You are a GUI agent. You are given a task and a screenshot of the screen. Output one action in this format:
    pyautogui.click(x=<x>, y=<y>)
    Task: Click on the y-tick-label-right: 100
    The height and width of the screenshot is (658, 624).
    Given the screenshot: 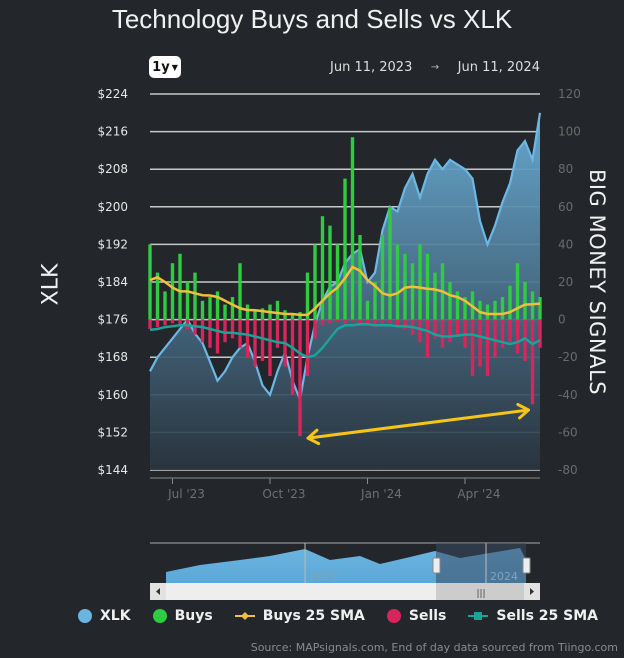 What is the action you would take?
    pyautogui.click(x=569, y=132)
    